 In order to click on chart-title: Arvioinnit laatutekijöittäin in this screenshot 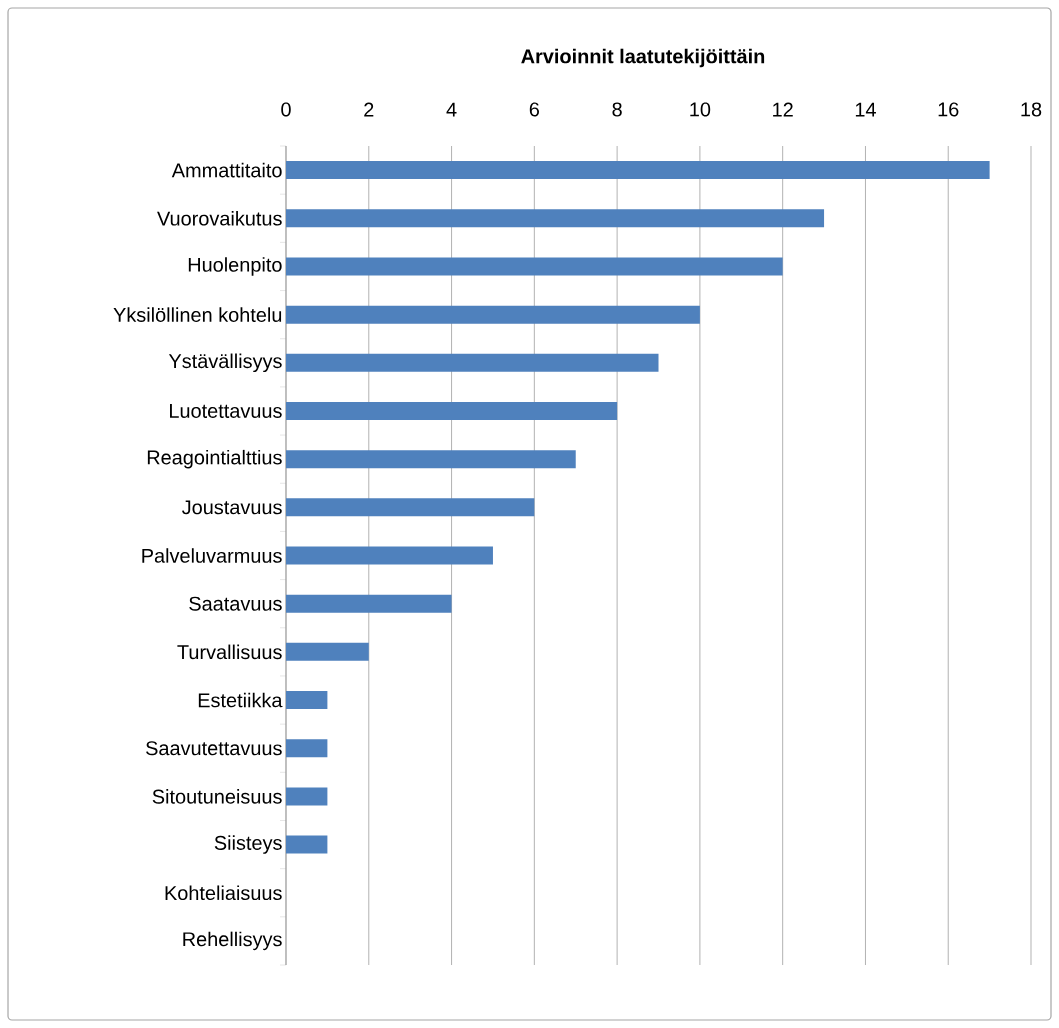, I will do `click(643, 58)`.